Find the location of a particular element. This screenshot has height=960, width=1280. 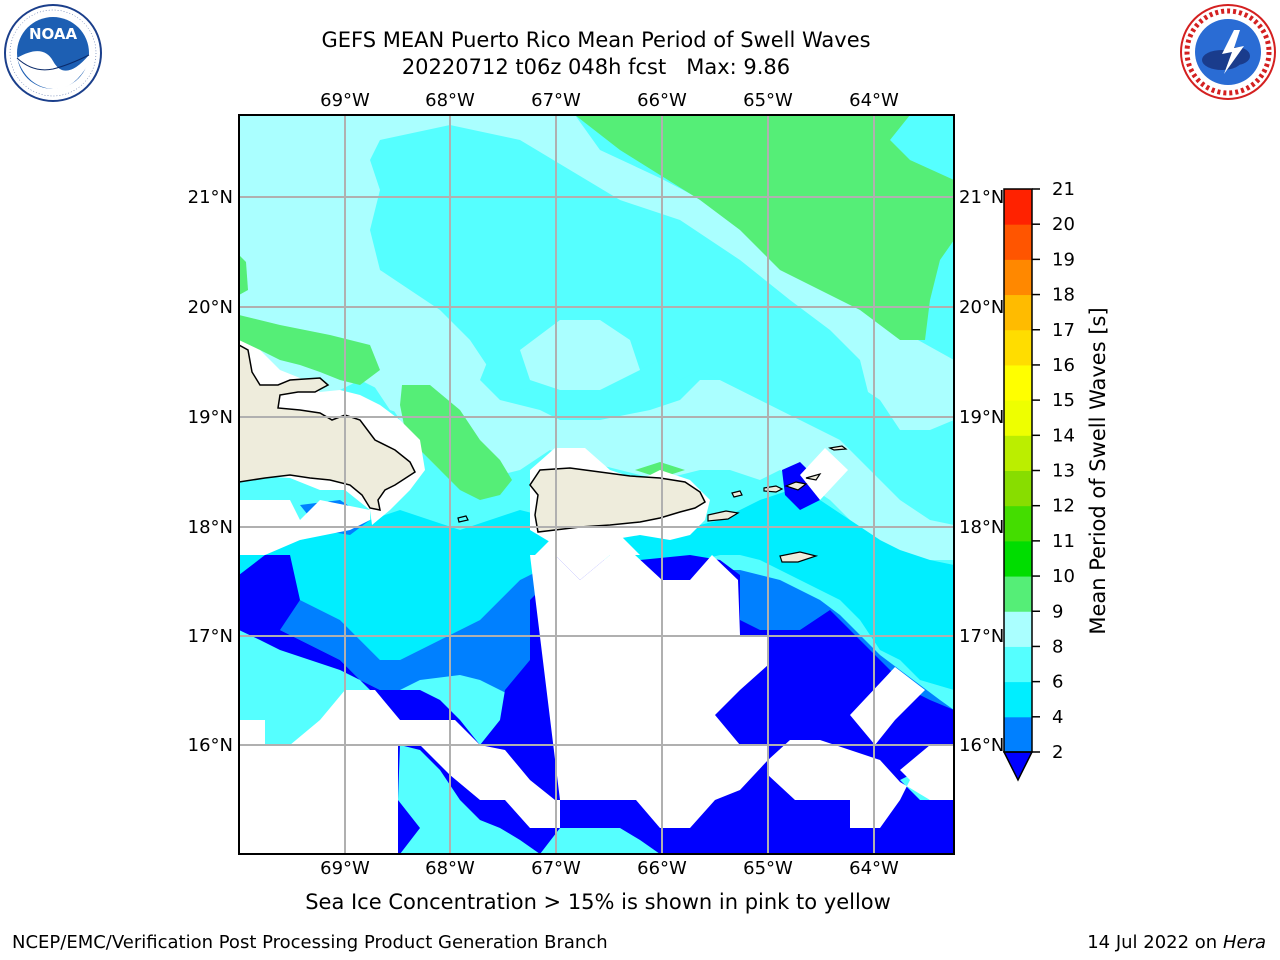

lon-label-top: 66°W is located at coordinates (662, 100).